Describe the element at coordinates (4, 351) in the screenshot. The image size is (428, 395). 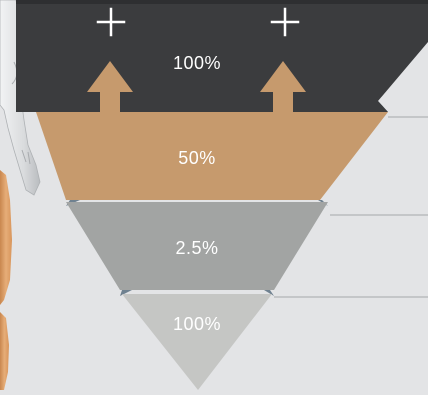
I see `figure-leg-skin` at that location.